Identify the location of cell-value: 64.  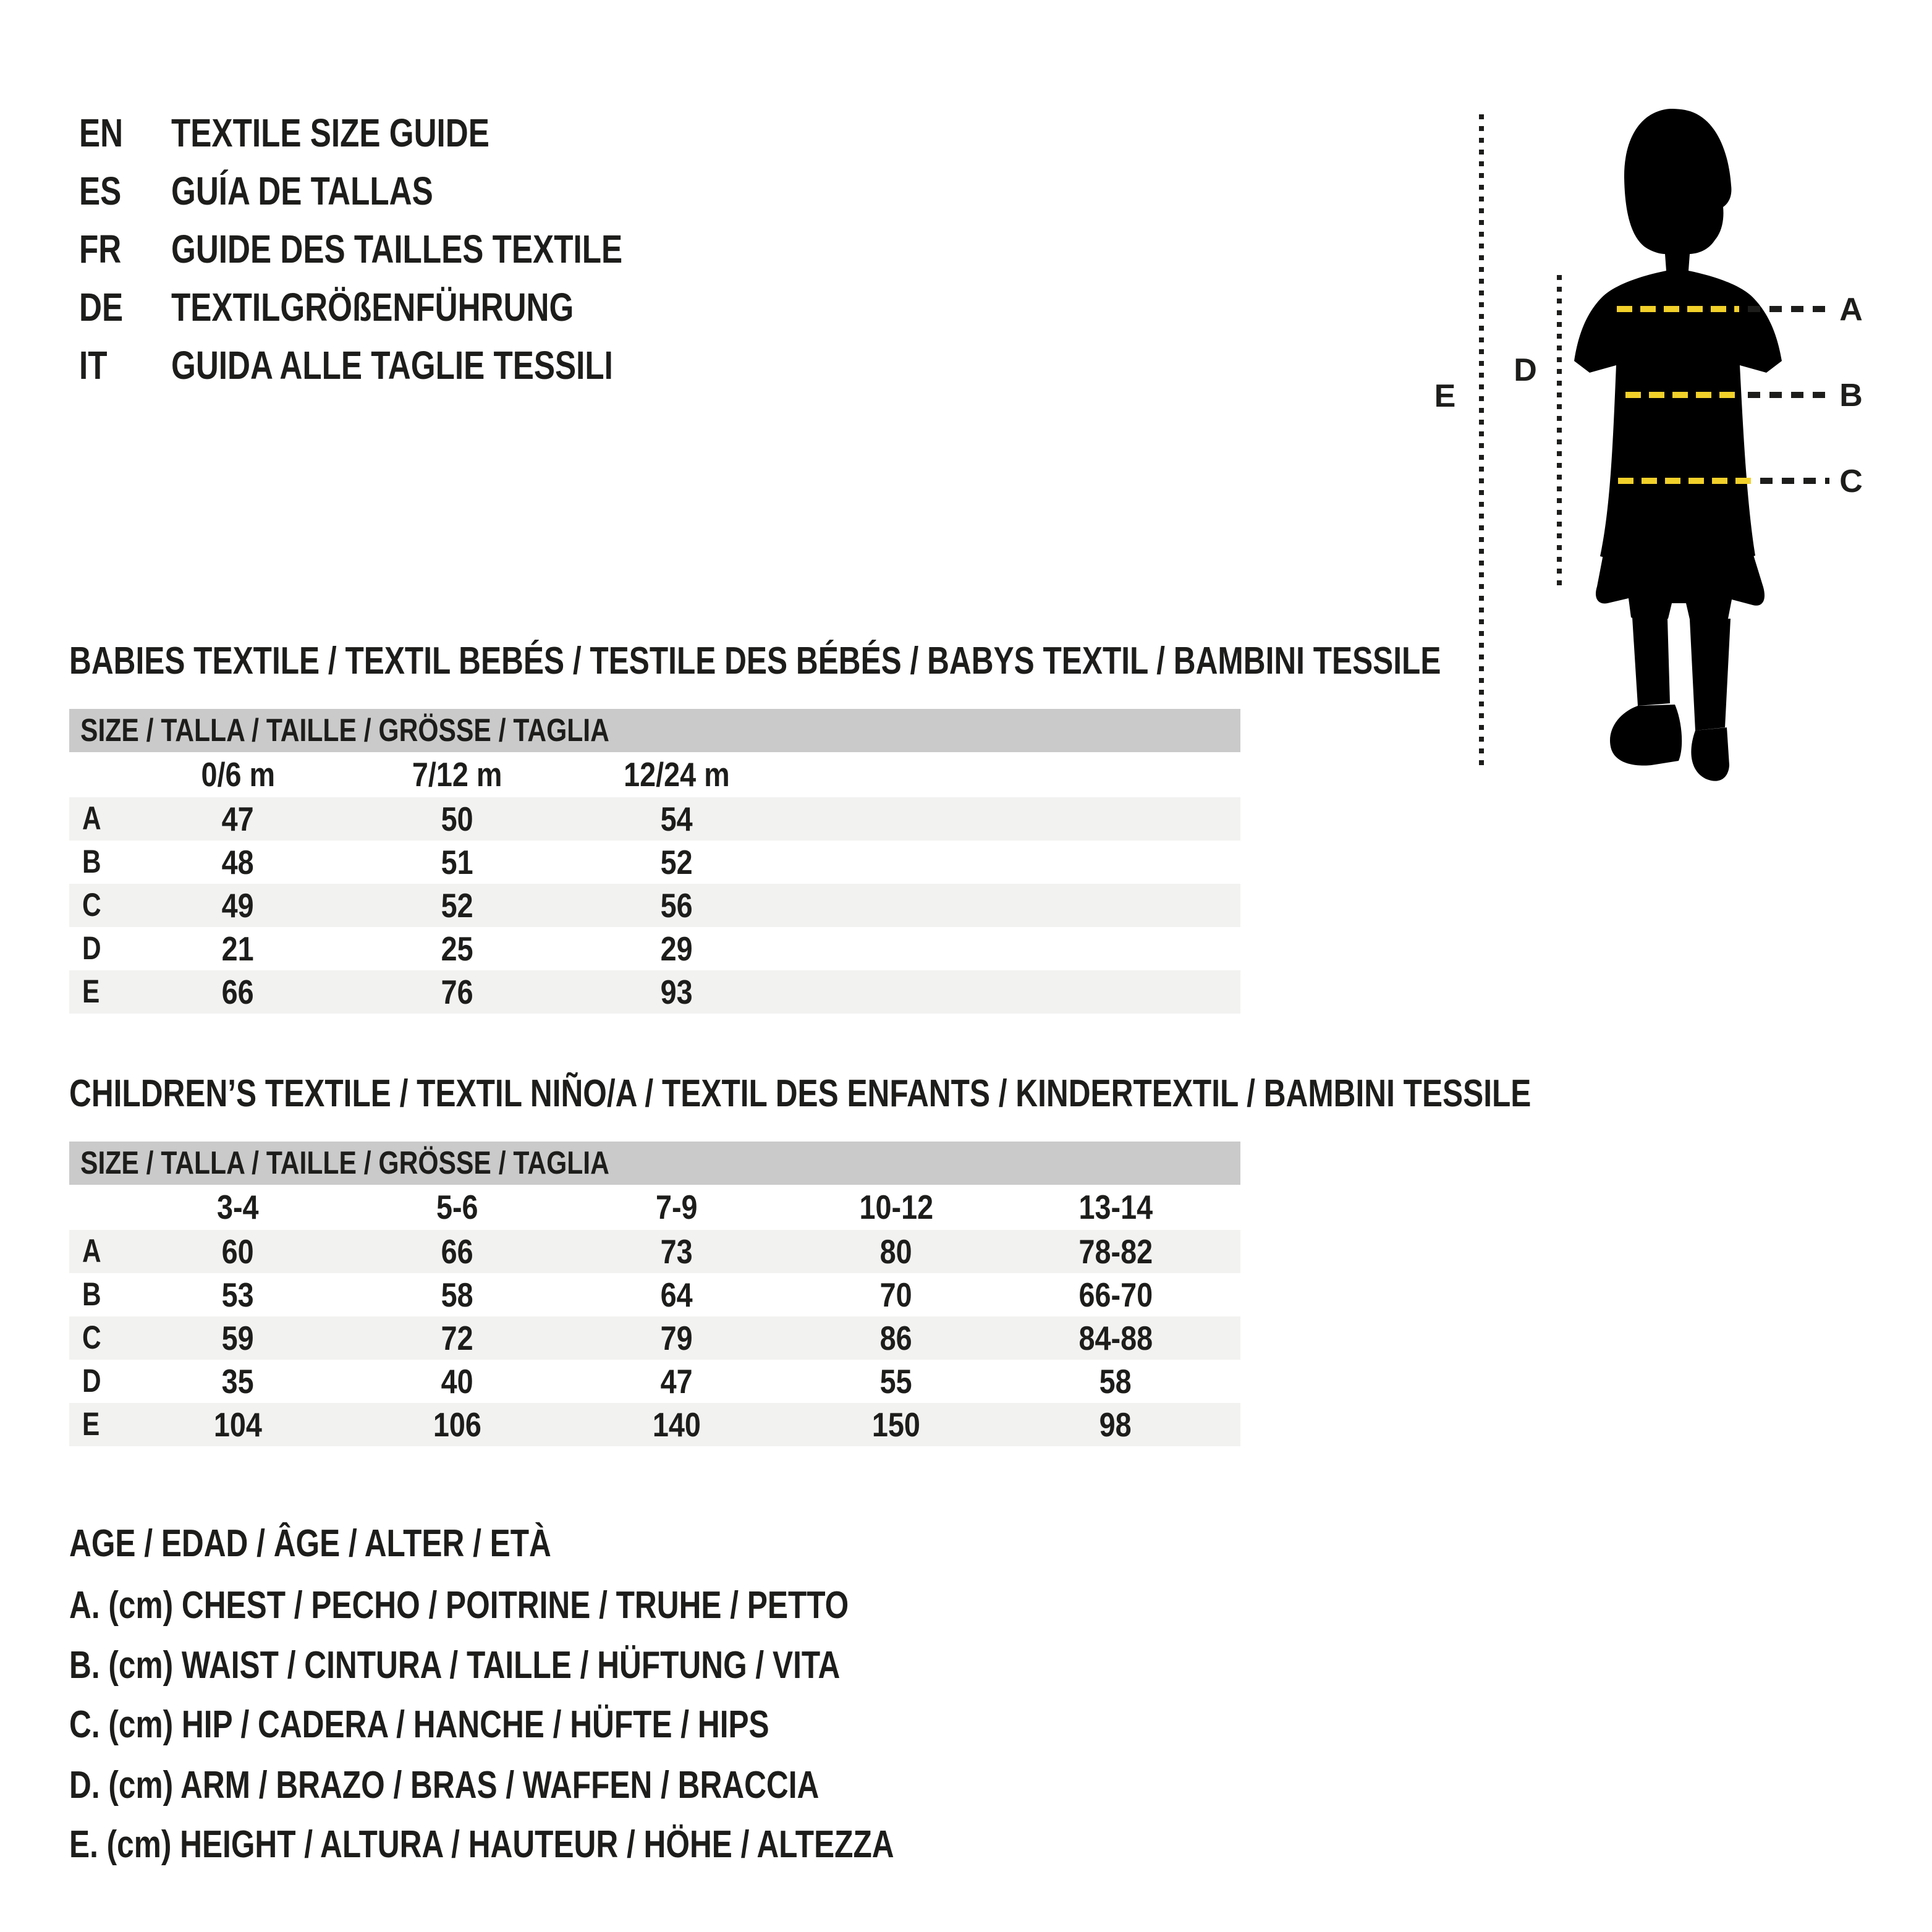
(676, 1295).